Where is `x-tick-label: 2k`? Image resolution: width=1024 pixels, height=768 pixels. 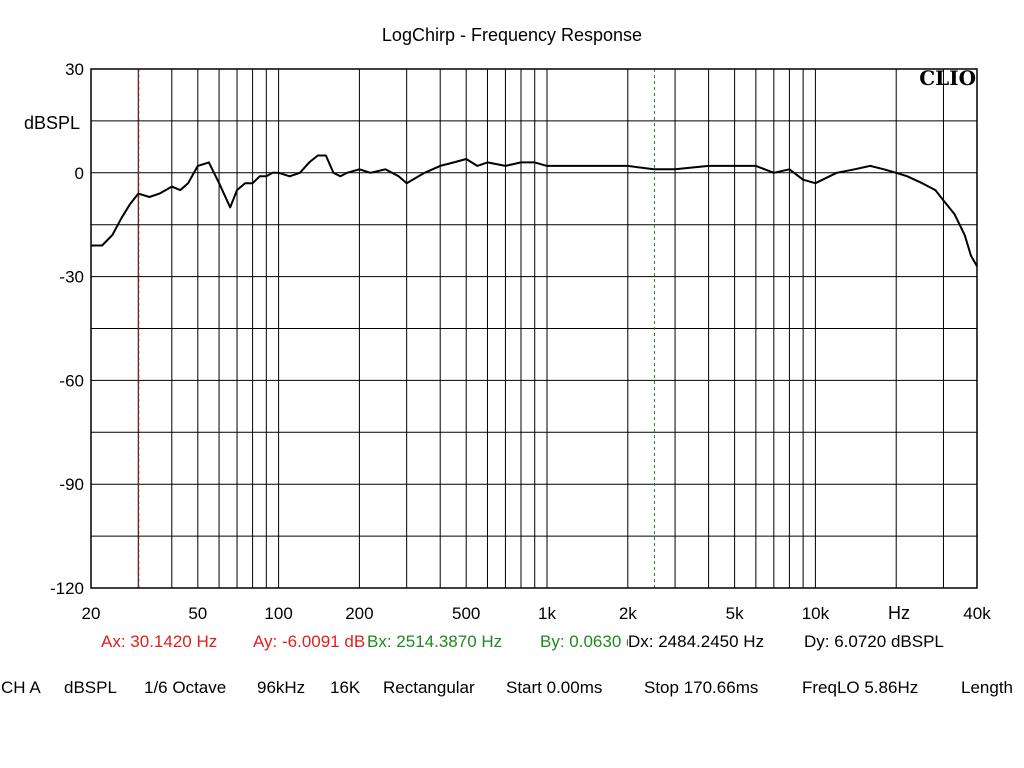
x-tick-label: 2k is located at coordinates (628, 613).